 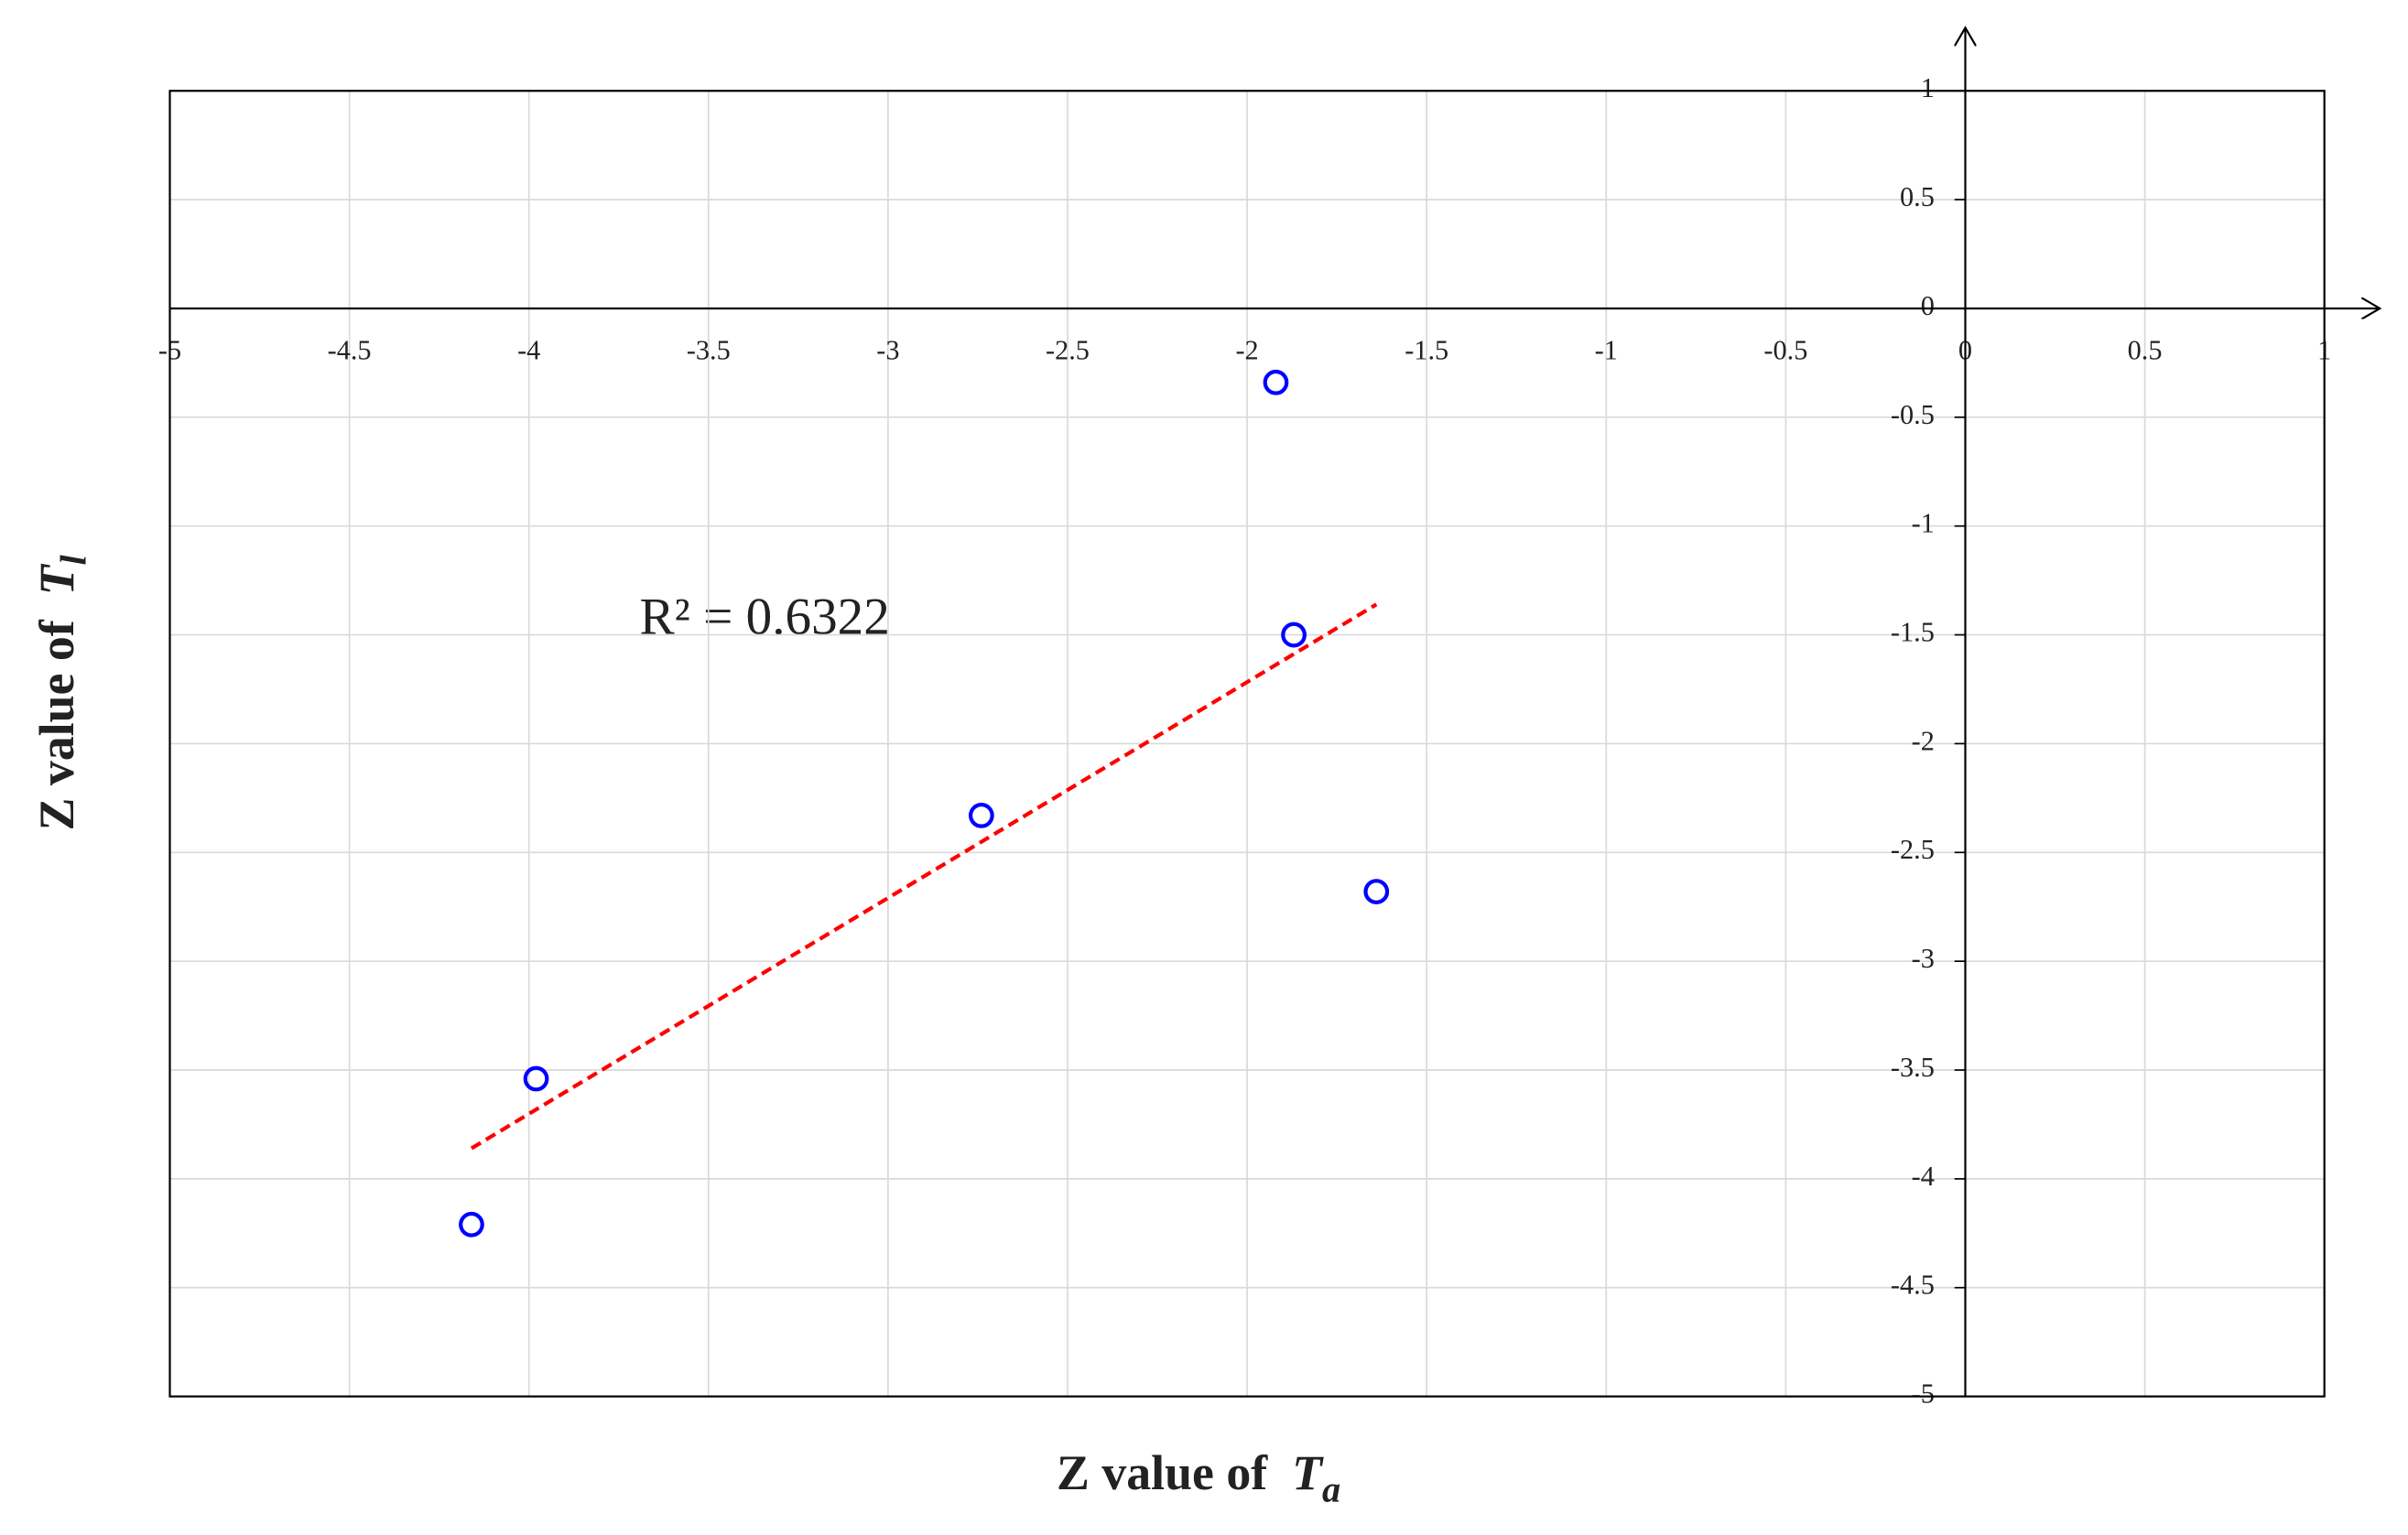 I want to click on y-tick-label: -4, so click(x=1923, y=1176).